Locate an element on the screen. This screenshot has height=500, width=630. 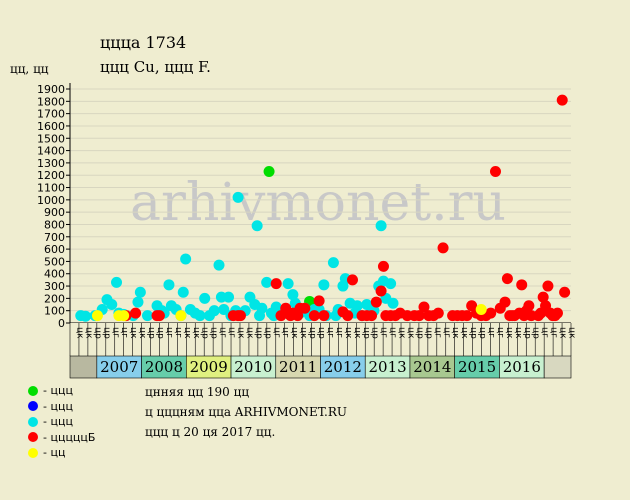
legend-label: - ццц is located at coordinates (58, 391).